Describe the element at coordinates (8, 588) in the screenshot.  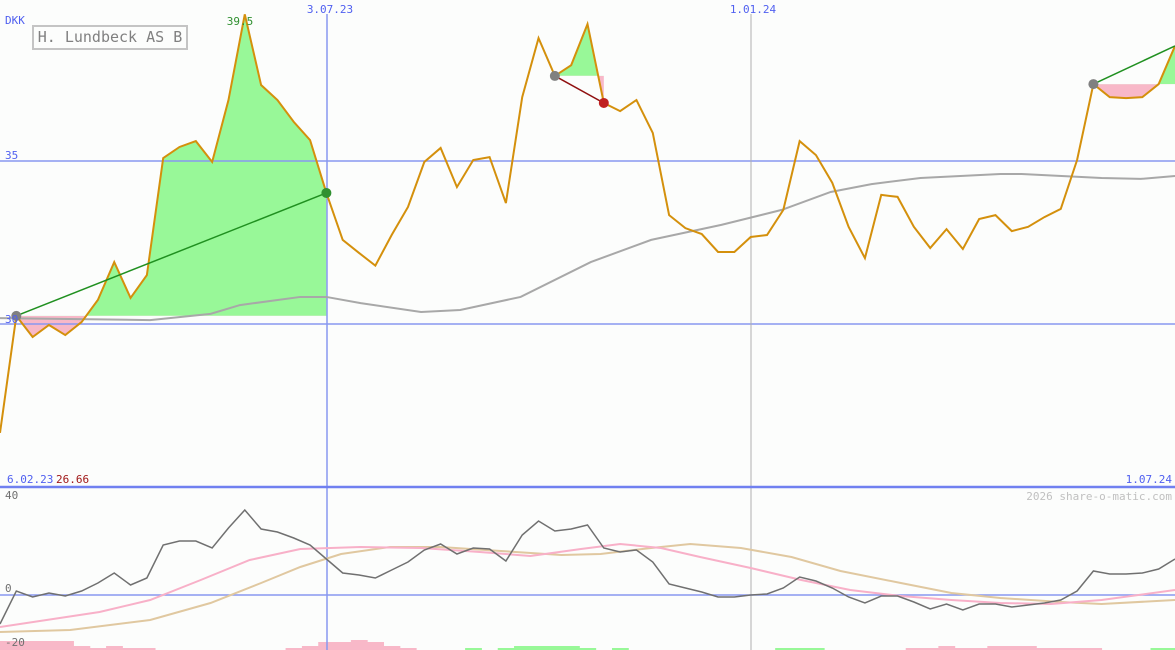
I see `oscillator-y-tick: 0` at that location.